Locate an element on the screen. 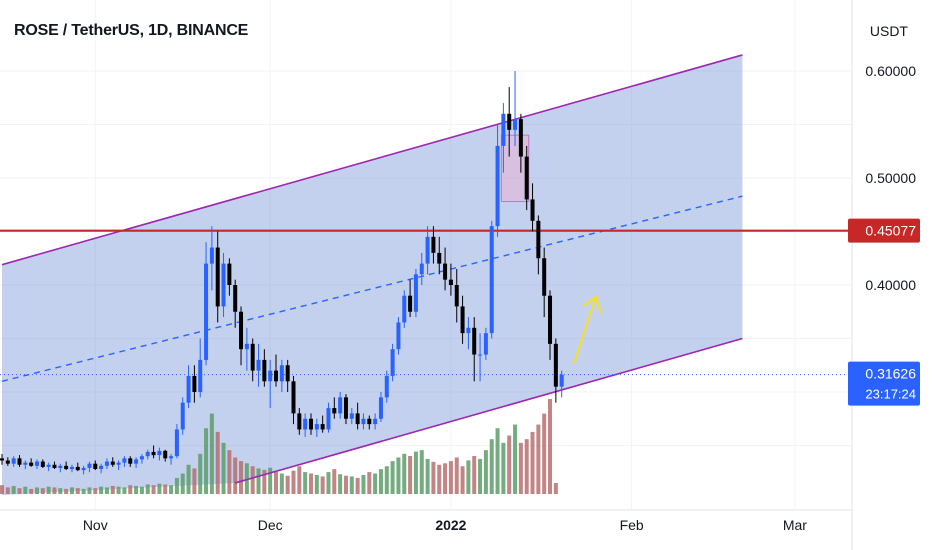 The width and height of the screenshot is (932, 550). x-tick-label: Mar is located at coordinates (795, 525).